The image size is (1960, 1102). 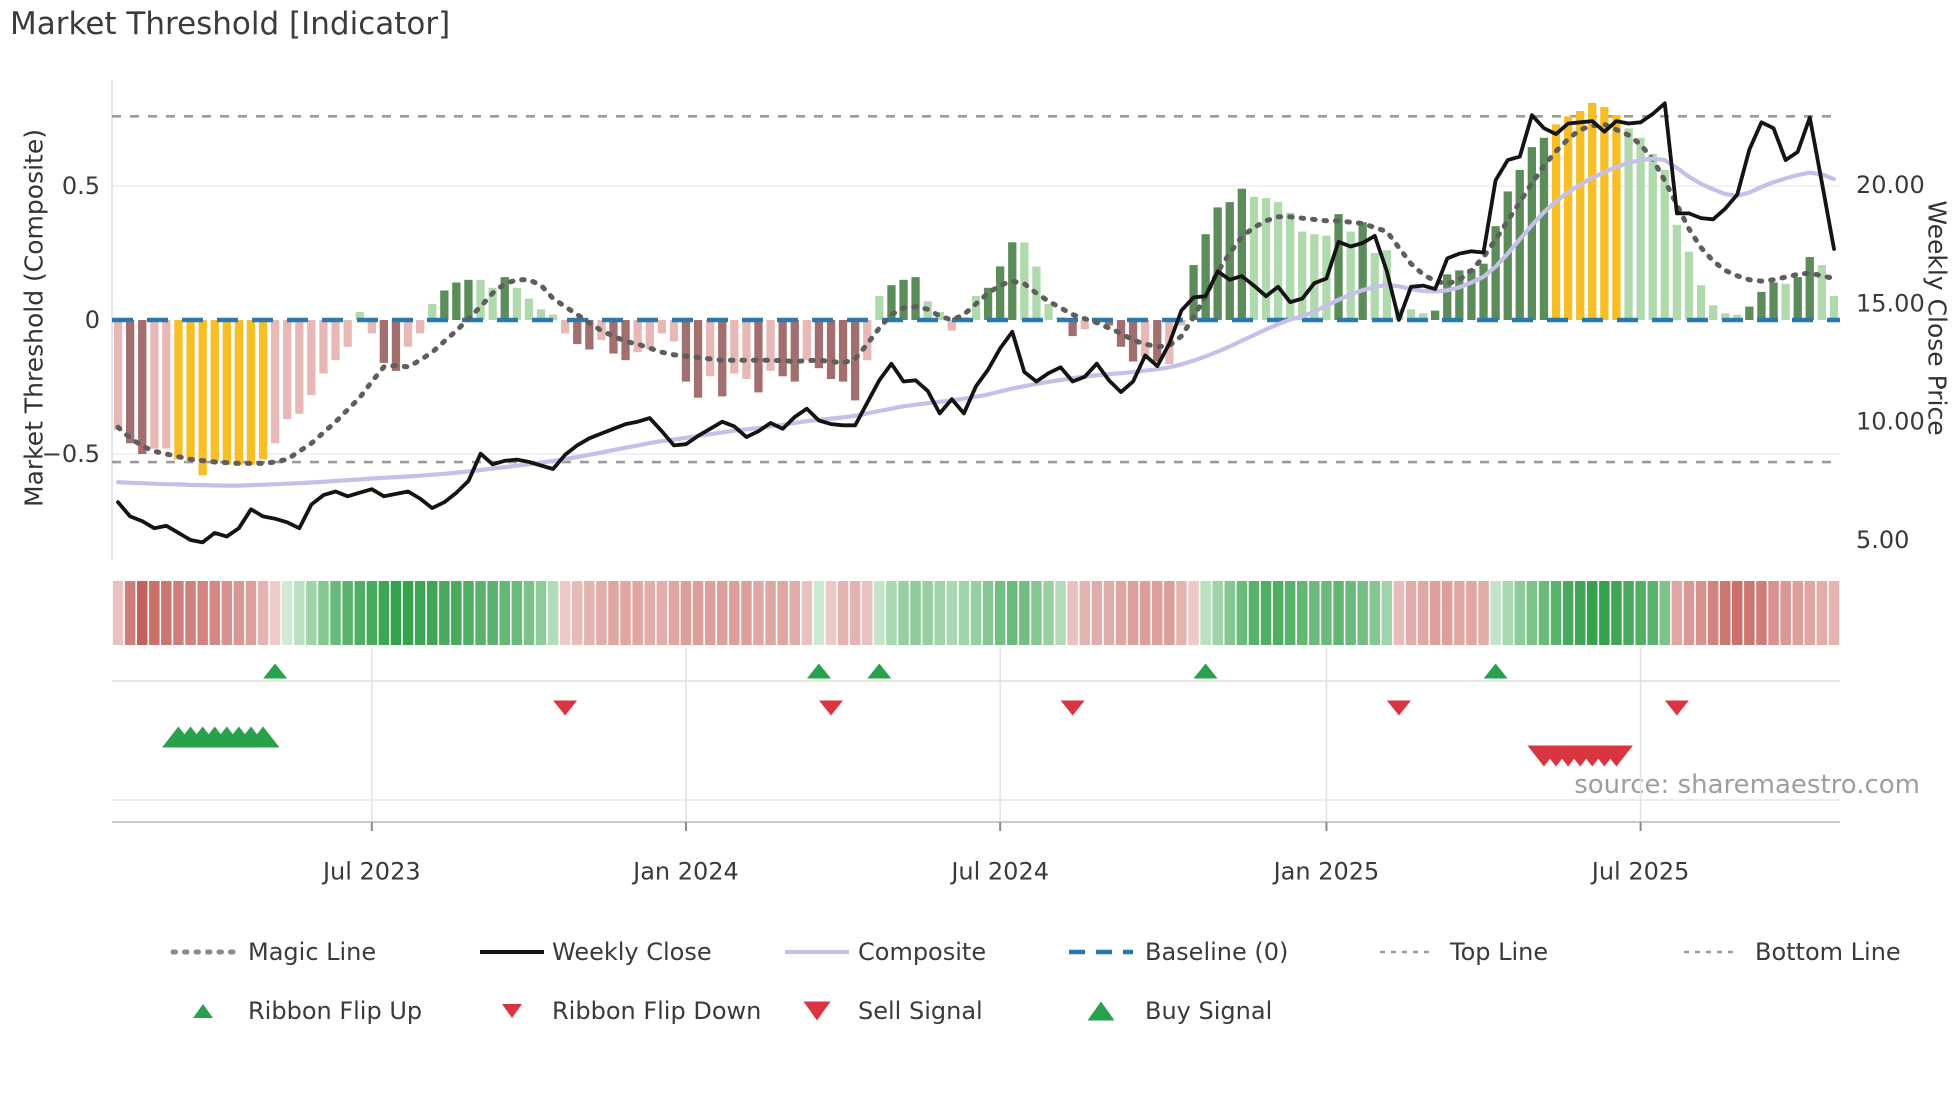 I want to click on legend-sell-signal-icon, so click(x=817, y=1011).